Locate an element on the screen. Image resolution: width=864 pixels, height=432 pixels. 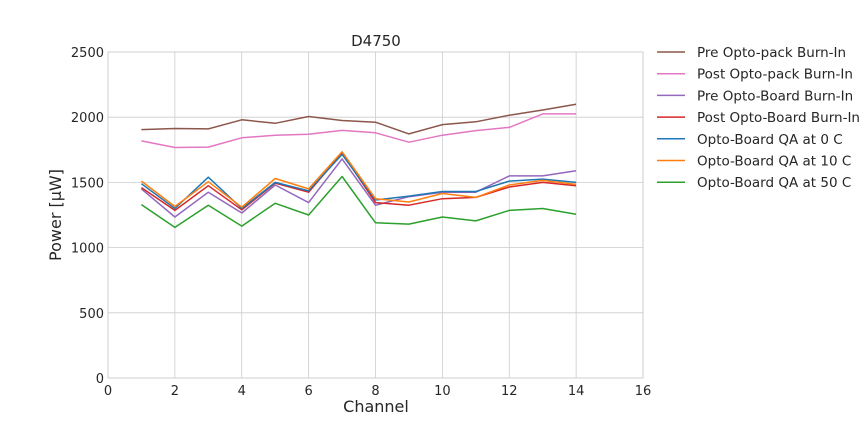
chart-title: D4750 is located at coordinates (376, 41).